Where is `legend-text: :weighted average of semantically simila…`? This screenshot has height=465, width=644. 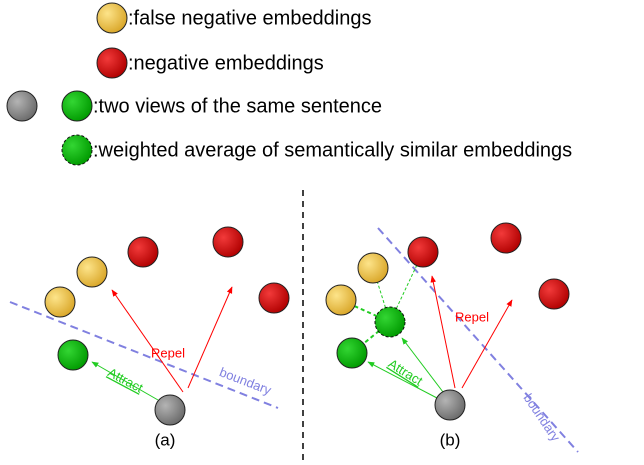
legend-text: :weighted average of semantically simila… is located at coordinates (332, 150).